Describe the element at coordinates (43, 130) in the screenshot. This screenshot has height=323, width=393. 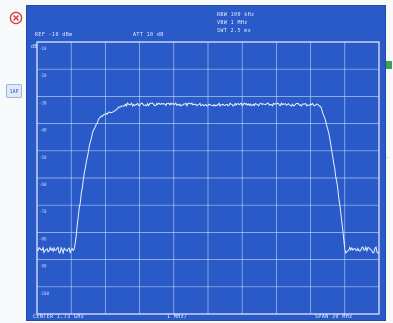
I see `y-tick-label: -40` at that location.